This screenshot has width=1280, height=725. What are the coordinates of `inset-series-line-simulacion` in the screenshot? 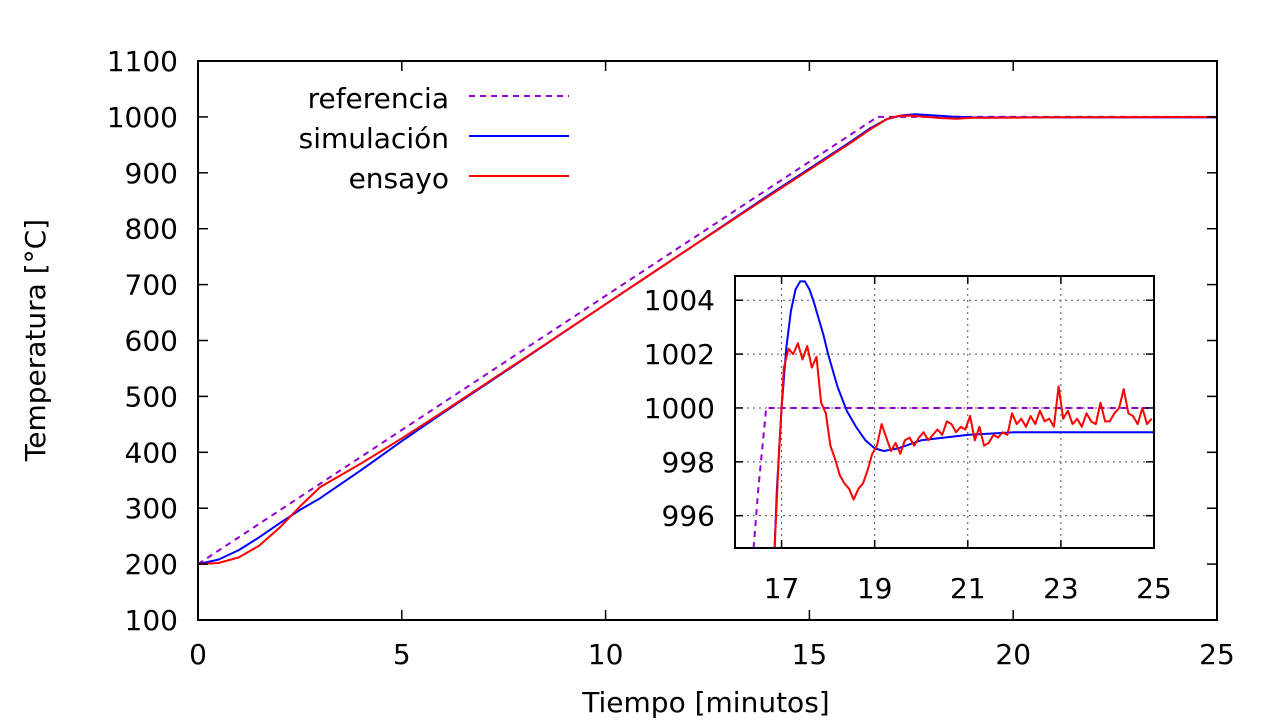 It's located at (963, 414).